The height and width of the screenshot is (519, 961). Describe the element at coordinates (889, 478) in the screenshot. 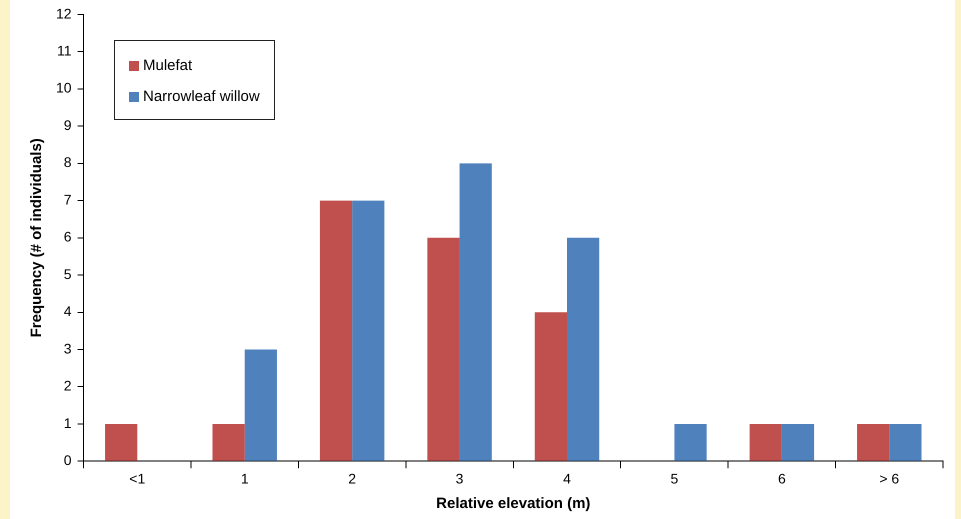

I see `x-tick-label: > 6` at that location.